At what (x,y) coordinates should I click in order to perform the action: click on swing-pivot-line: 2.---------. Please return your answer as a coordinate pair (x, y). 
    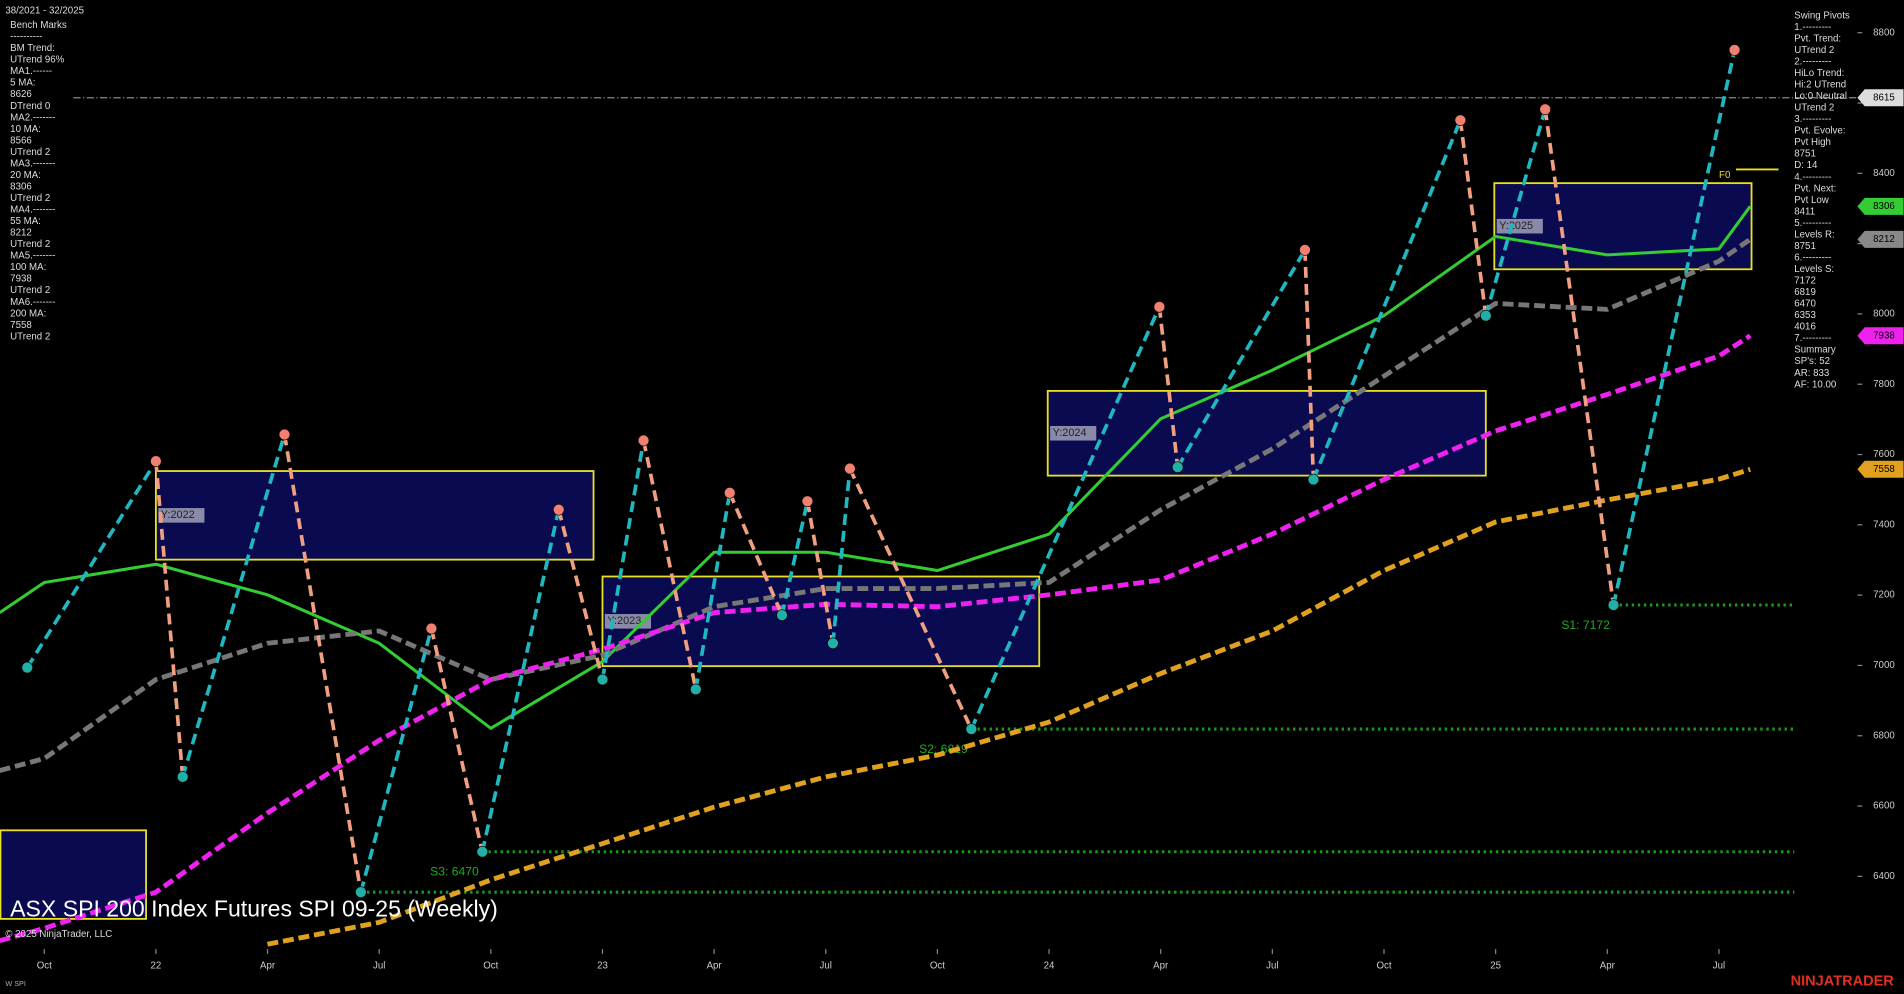
    Looking at the image, I should click on (1812, 61).